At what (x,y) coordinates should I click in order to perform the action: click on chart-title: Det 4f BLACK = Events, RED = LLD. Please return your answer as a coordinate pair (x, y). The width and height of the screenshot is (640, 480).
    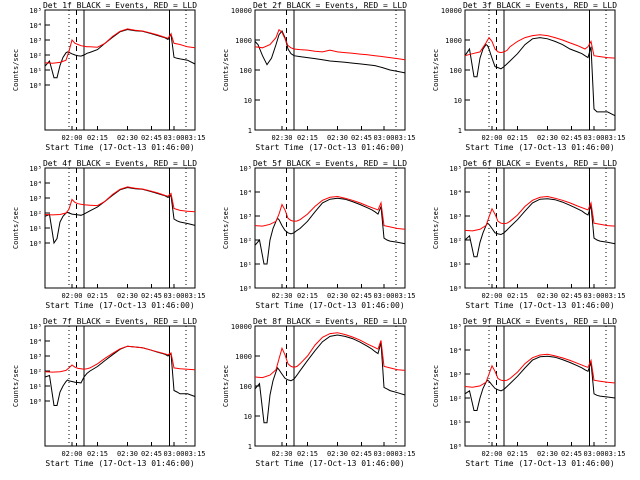
    Looking at the image, I should click on (120, 163).